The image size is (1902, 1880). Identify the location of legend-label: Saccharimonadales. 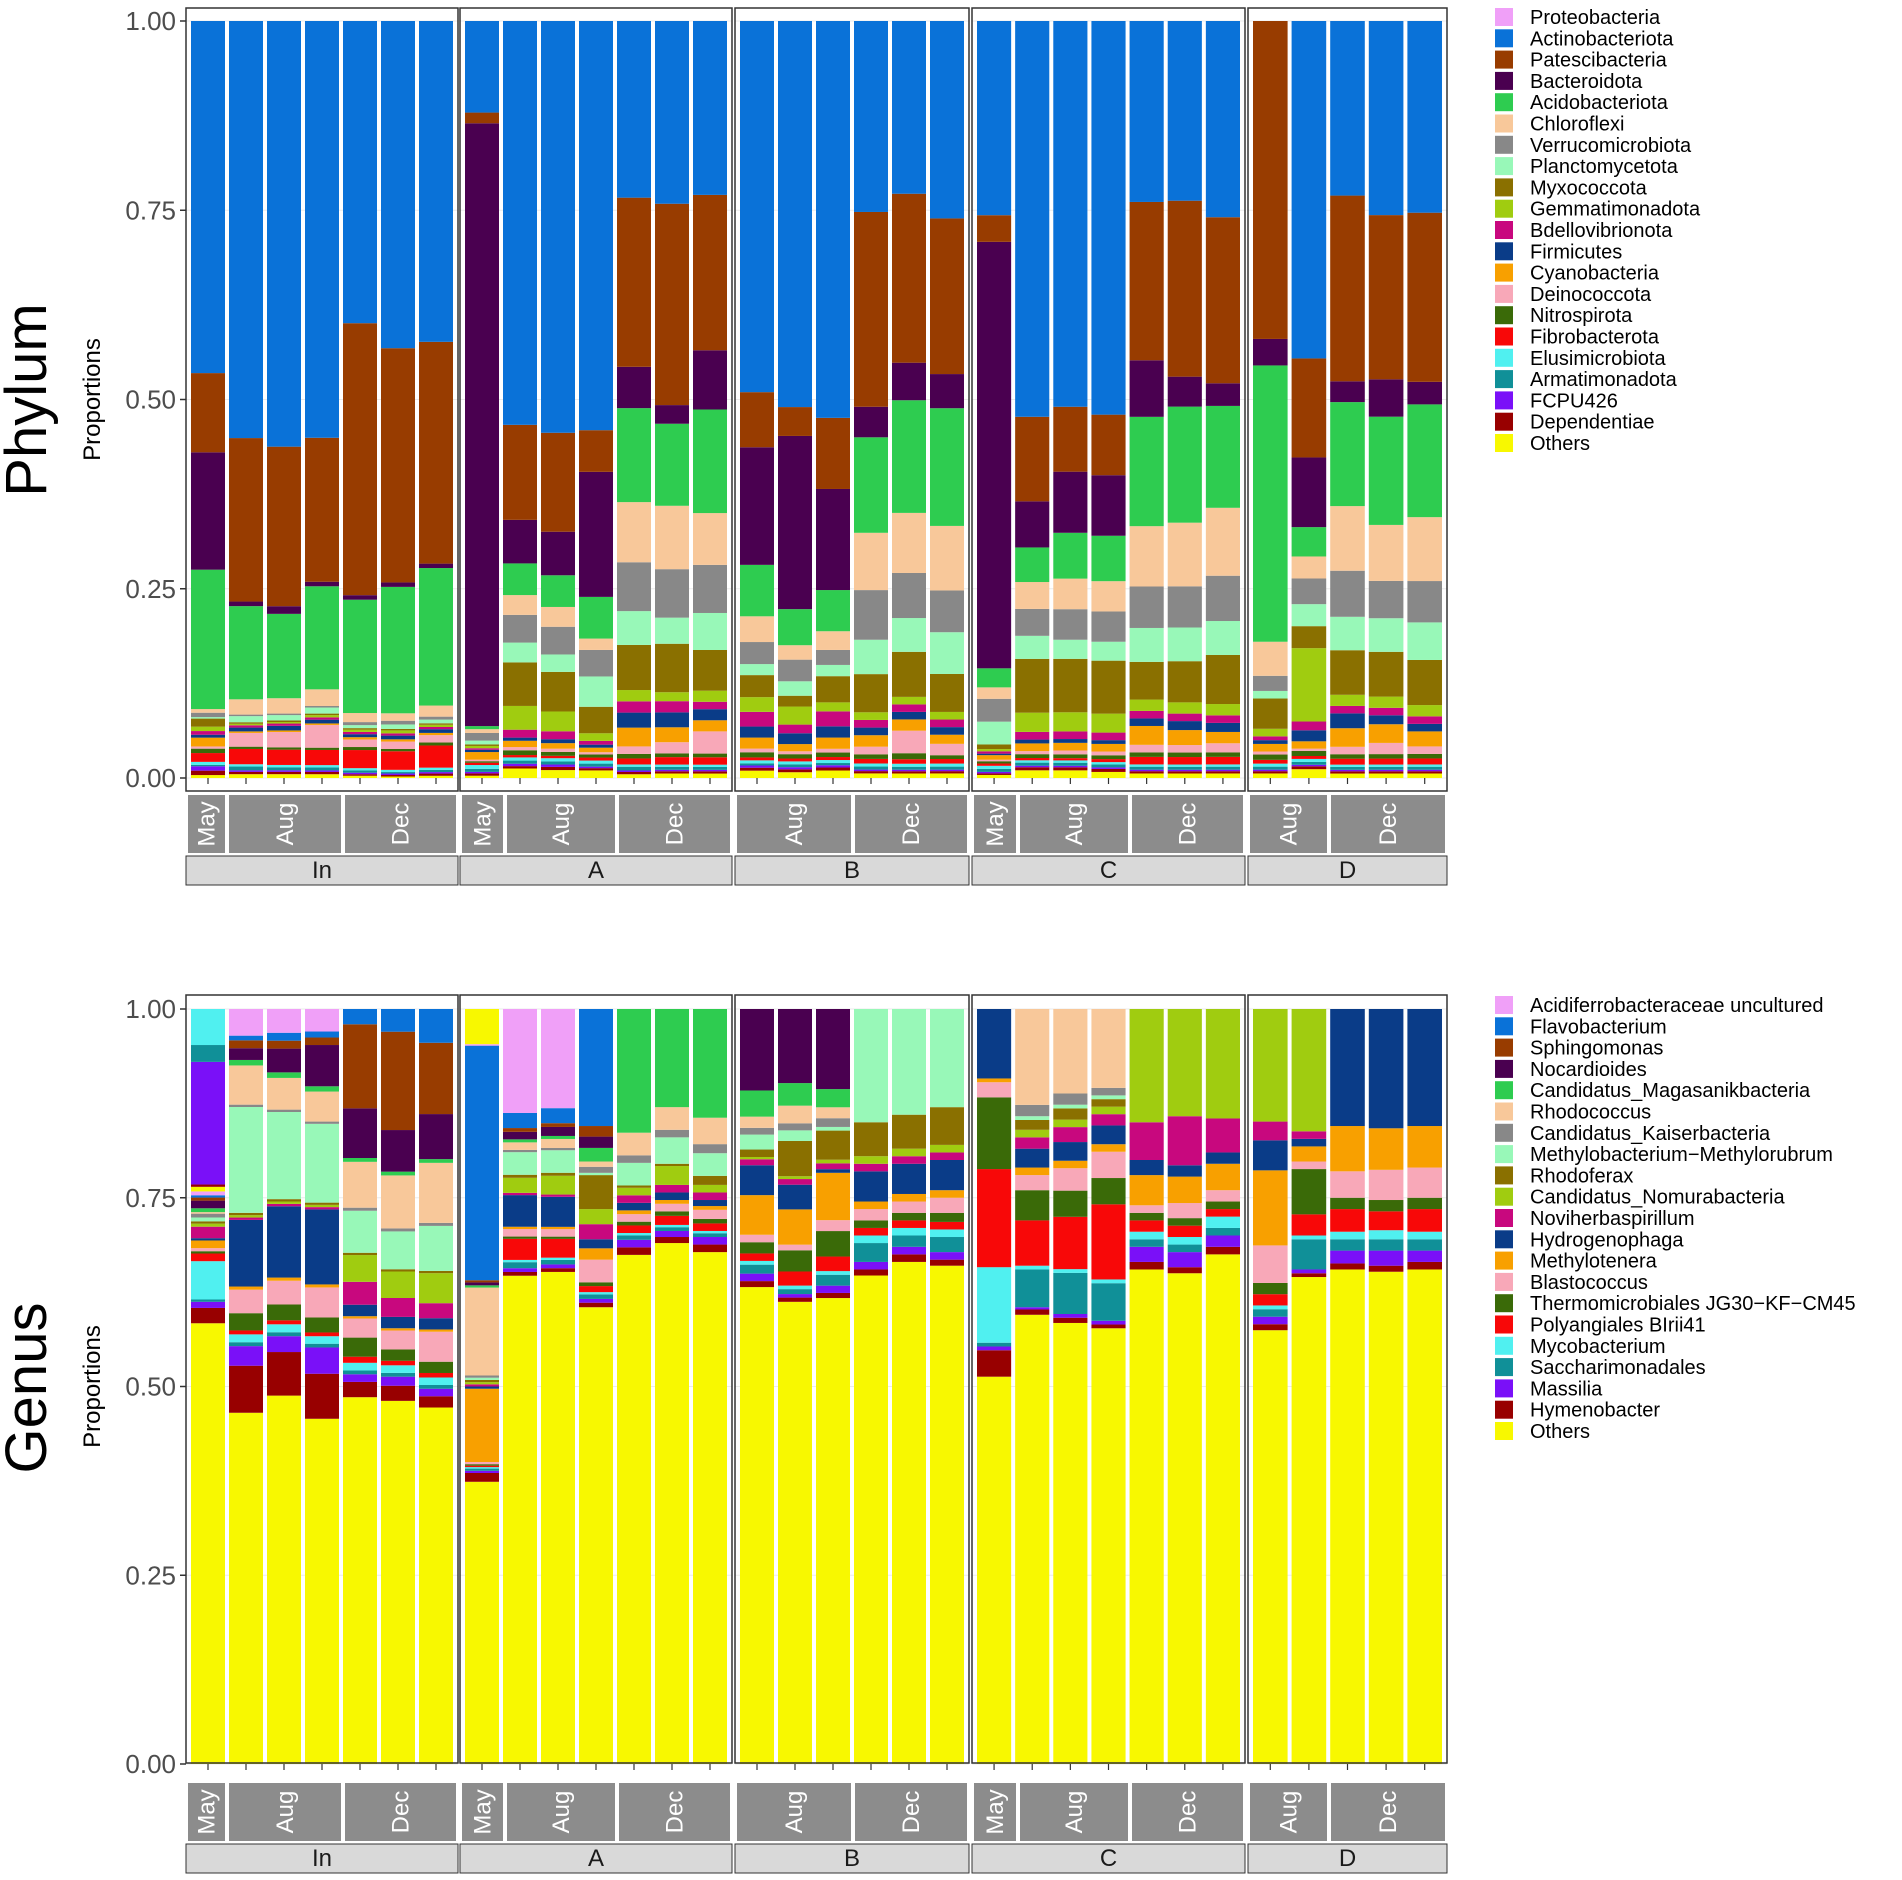
(1618, 1368).